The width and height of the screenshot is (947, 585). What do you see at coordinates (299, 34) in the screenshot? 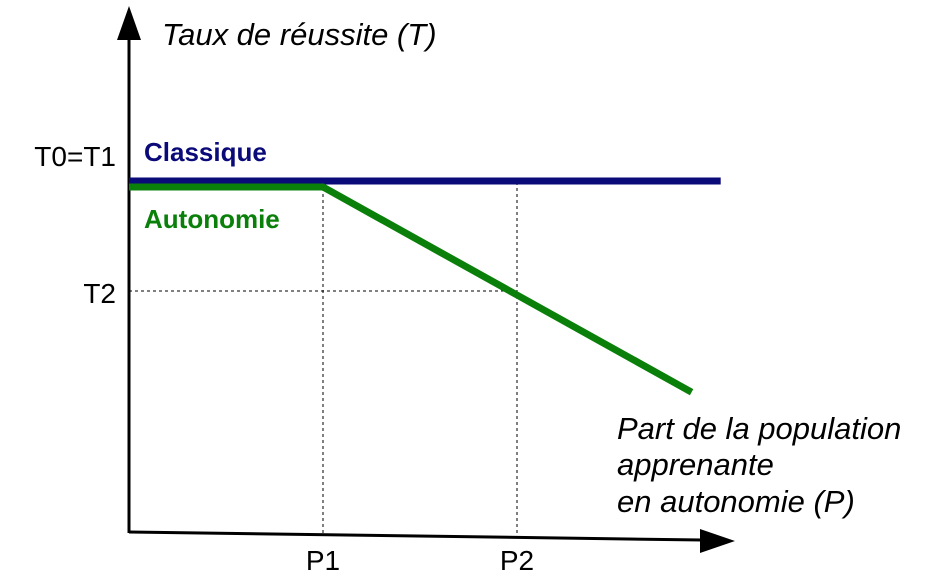
I see `y-axis-title: Taux de réussite (T)` at bounding box center [299, 34].